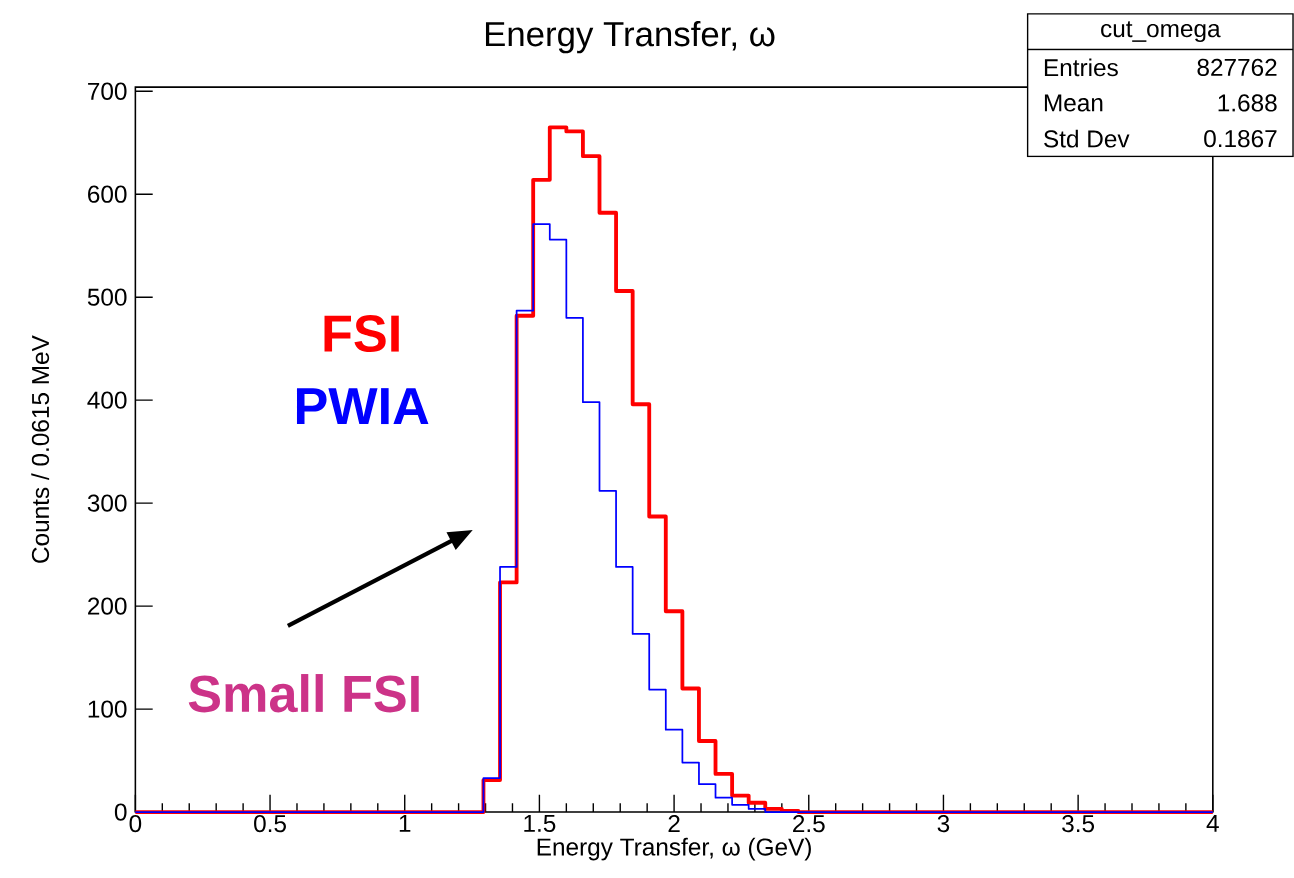  What do you see at coordinates (107, 606) in the screenshot?
I see `y-tick-label: 200` at bounding box center [107, 606].